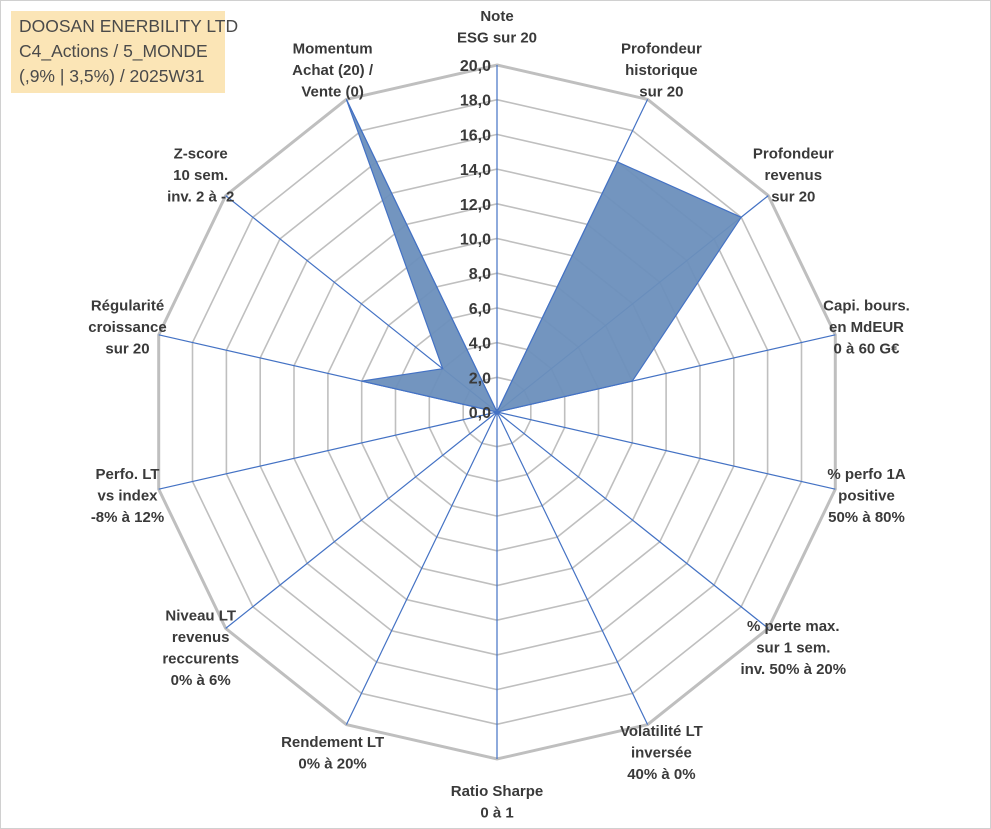 The width and height of the screenshot is (991, 829). Describe the element at coordinates (866, 327) in the screenshot. I see `axis-label-4: Capi. bours. en MdEUR 0 à 60 G€` at that location.